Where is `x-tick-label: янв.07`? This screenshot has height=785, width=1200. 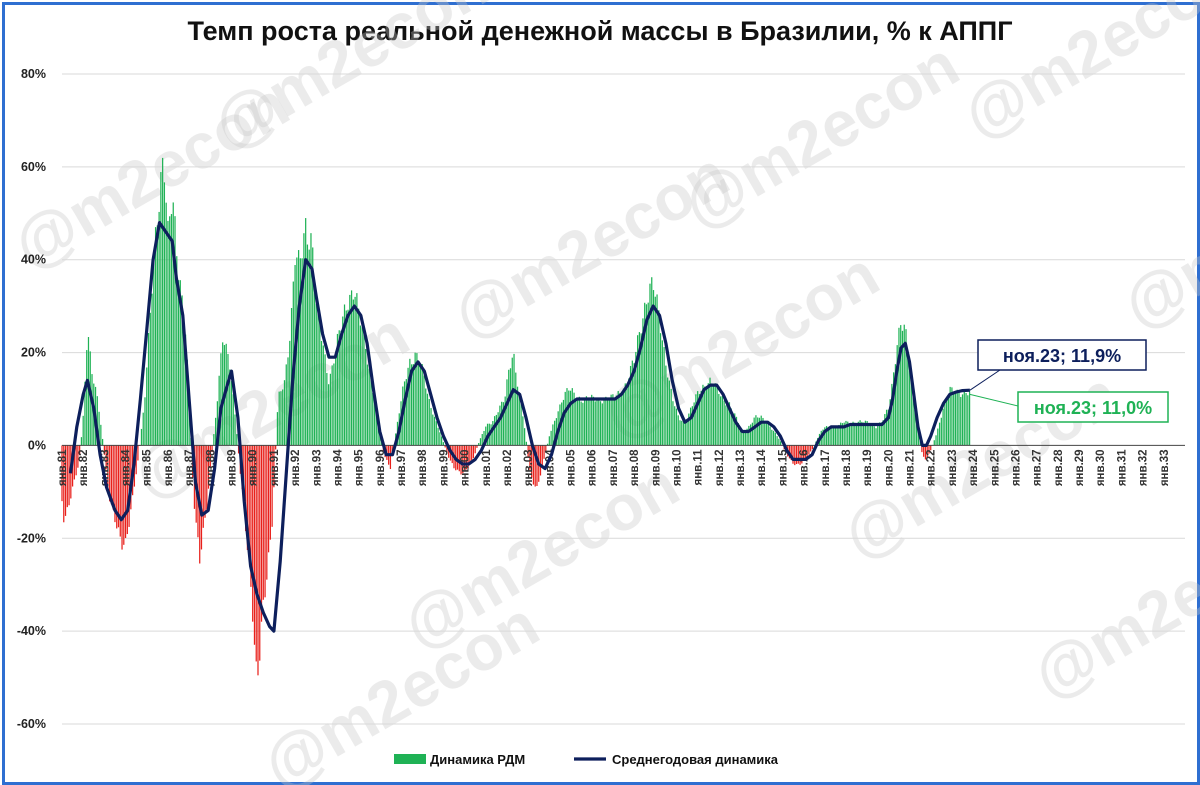
x-tick-label: янв.07 is located at coordinates (614, 467).